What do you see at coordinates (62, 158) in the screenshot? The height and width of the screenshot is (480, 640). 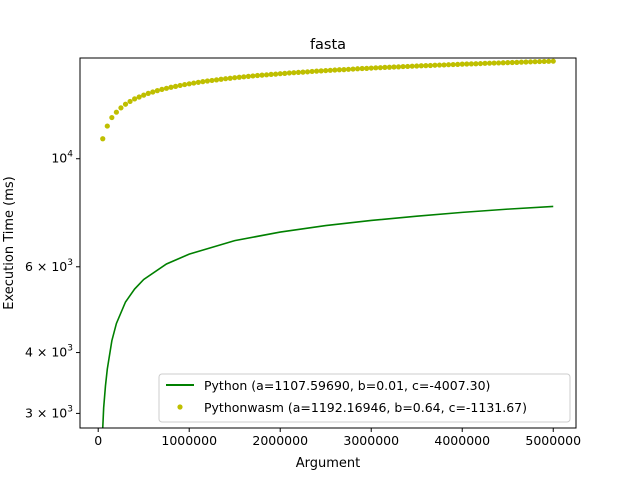 I see `y-tick-label: 104` at bounding box center [62, 158].